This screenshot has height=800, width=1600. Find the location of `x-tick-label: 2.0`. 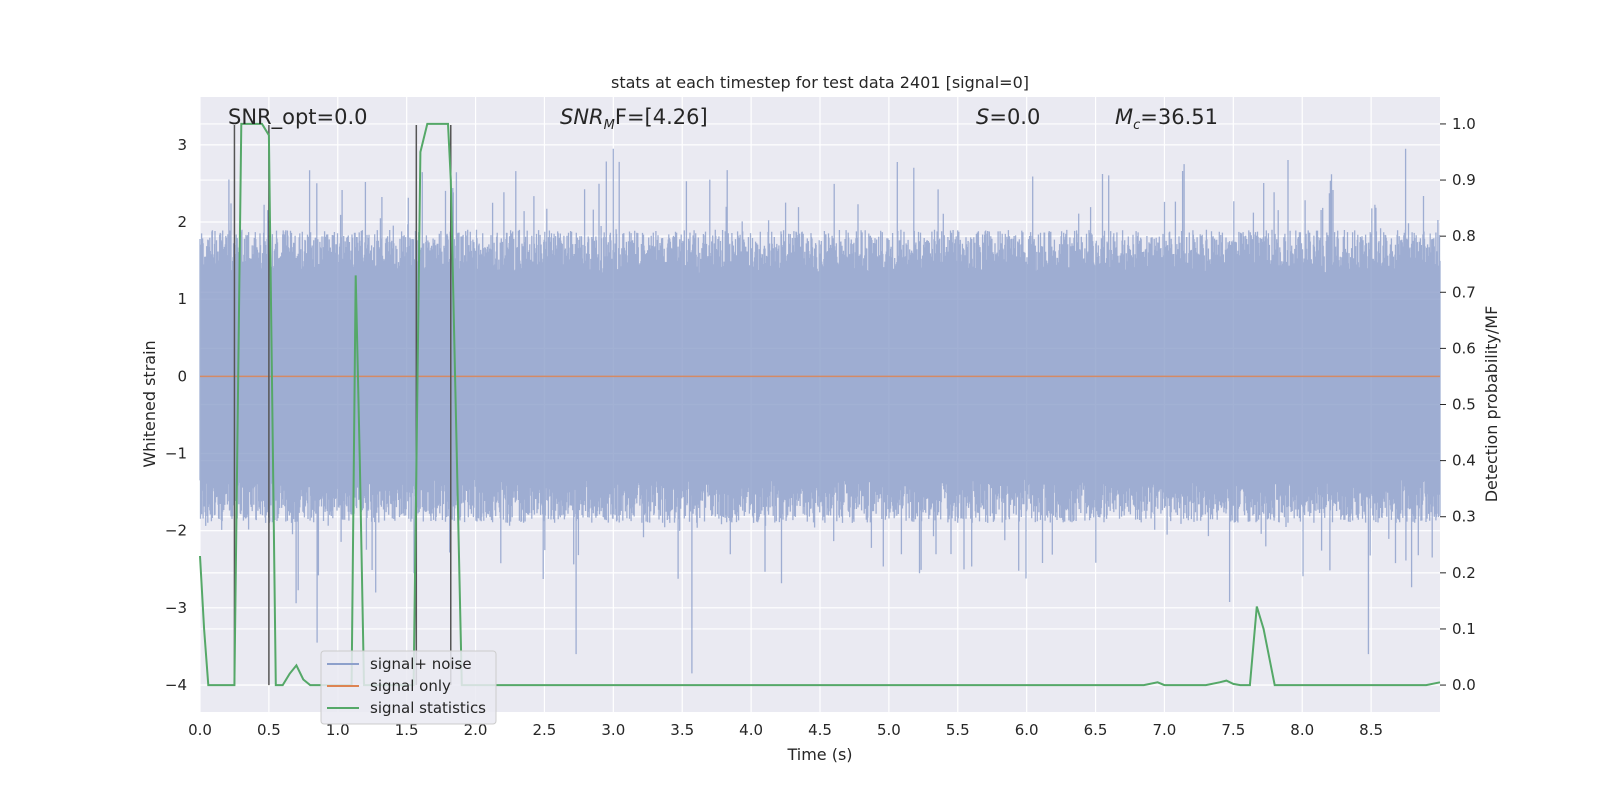

x-tick-label: 2.0 is located at coordinates (476, 730).